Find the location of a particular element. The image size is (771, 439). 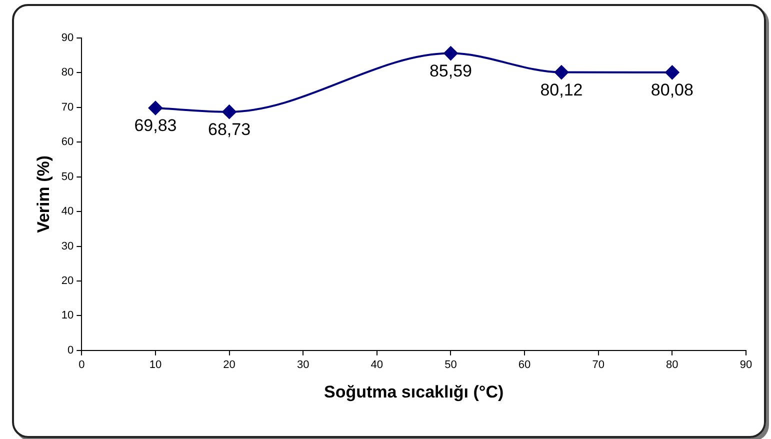

y-tick-label: 40 is located at coordinates (67, 212).